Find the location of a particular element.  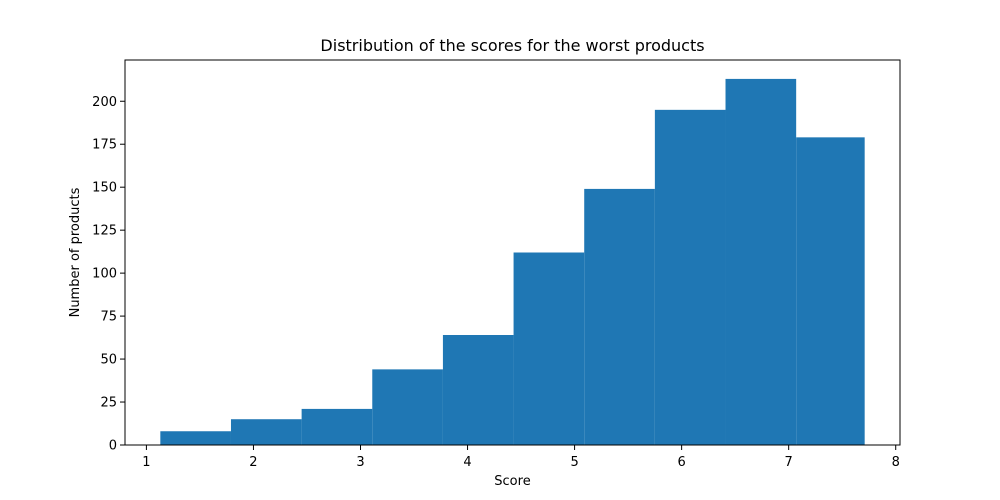

y-tick-label: 0 is located at coordinates (113, 446).